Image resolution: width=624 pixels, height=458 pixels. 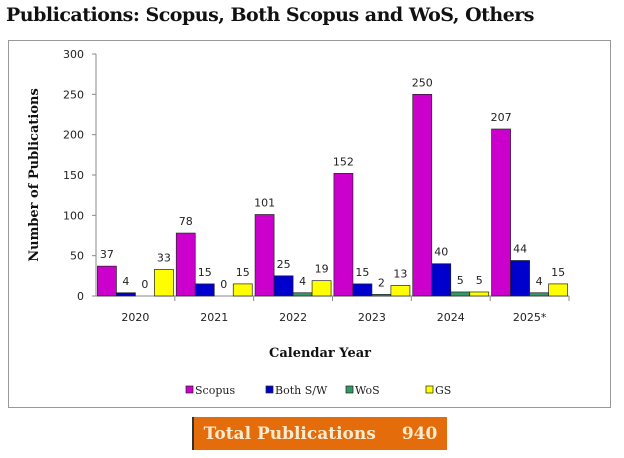 I want to click on y-tick-label: 0, so click(x=80, y=296).